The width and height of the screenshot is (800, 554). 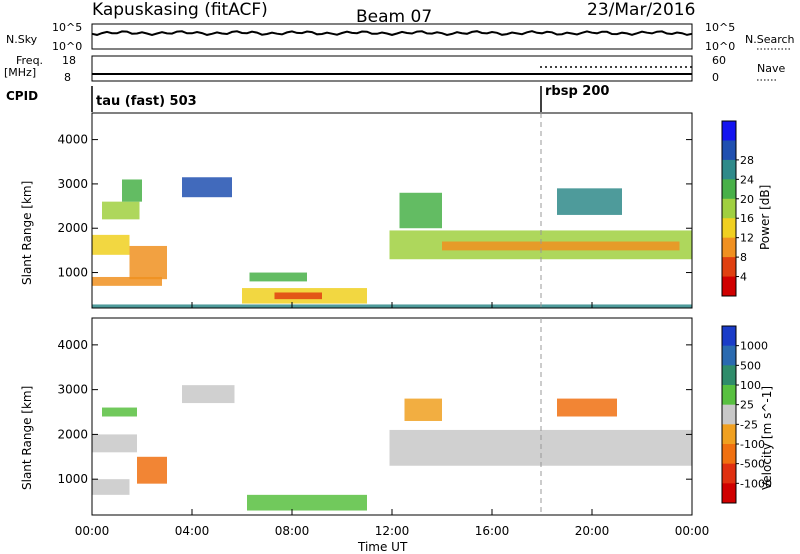 I want to click on freq-tick-top: 18, so click(x=69, y=60).